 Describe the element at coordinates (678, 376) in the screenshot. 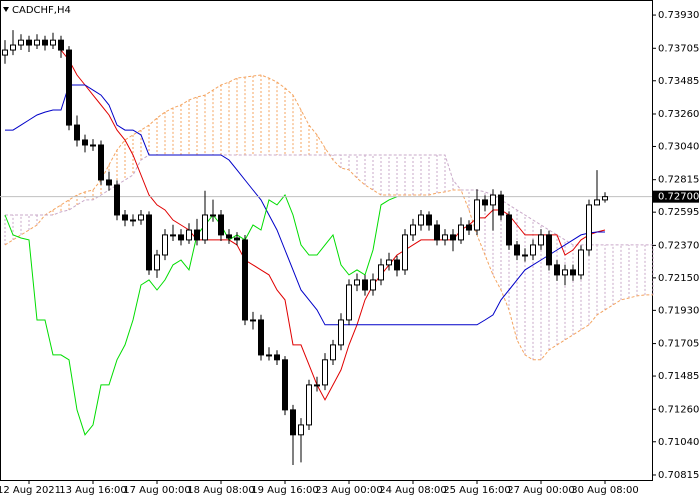

I see `y-tick-label: 0.71485` at that location.